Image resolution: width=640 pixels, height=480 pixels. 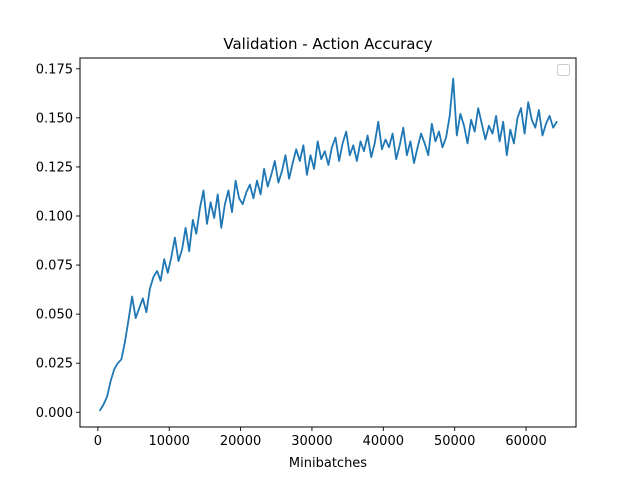 What do you see at coordinates (54, 118) in the screenshot?
I see `y-tick-label: 0.150` at bounding box center [54, 118].